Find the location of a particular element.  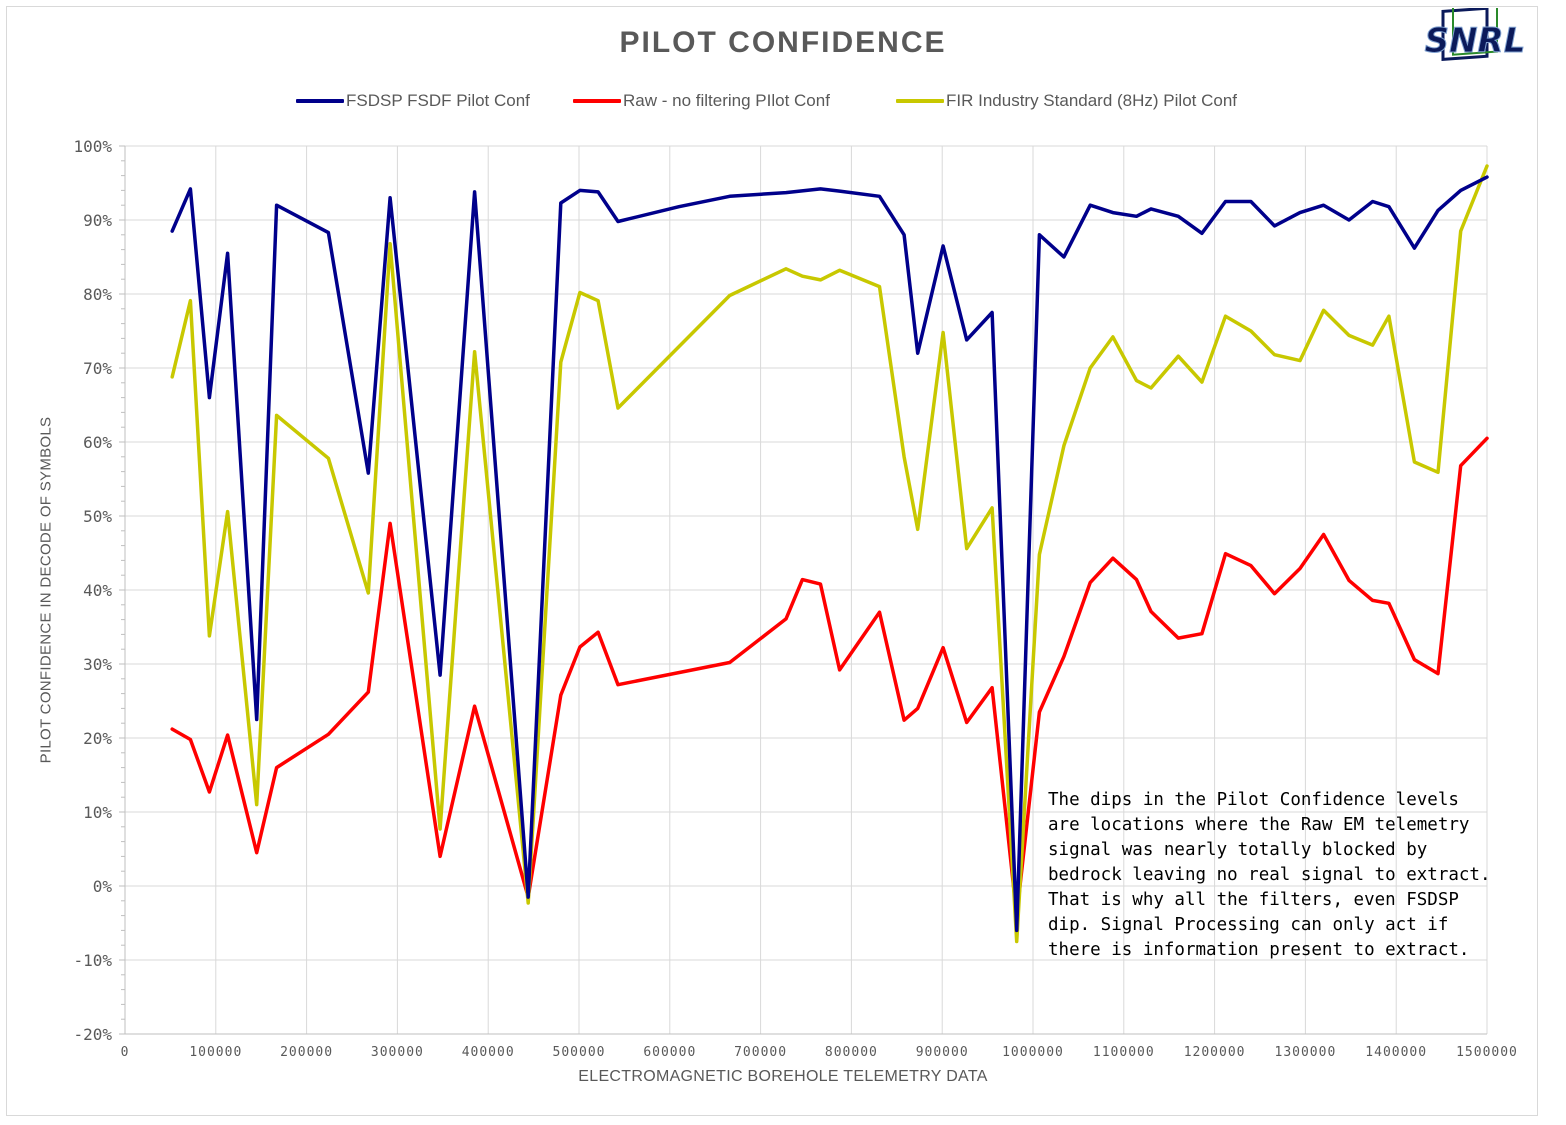

x-tick-label: 1100000 is located at coordinates (1124, 1052).